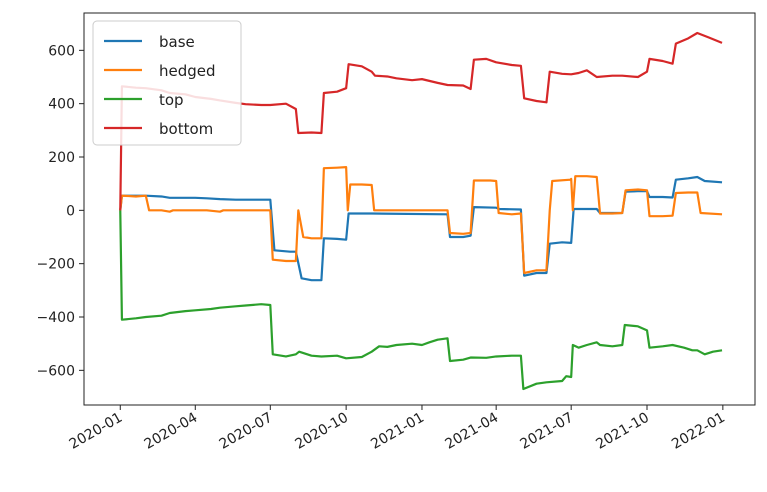  I want to click on legend: base hedged top bottom, so click(167, 83).